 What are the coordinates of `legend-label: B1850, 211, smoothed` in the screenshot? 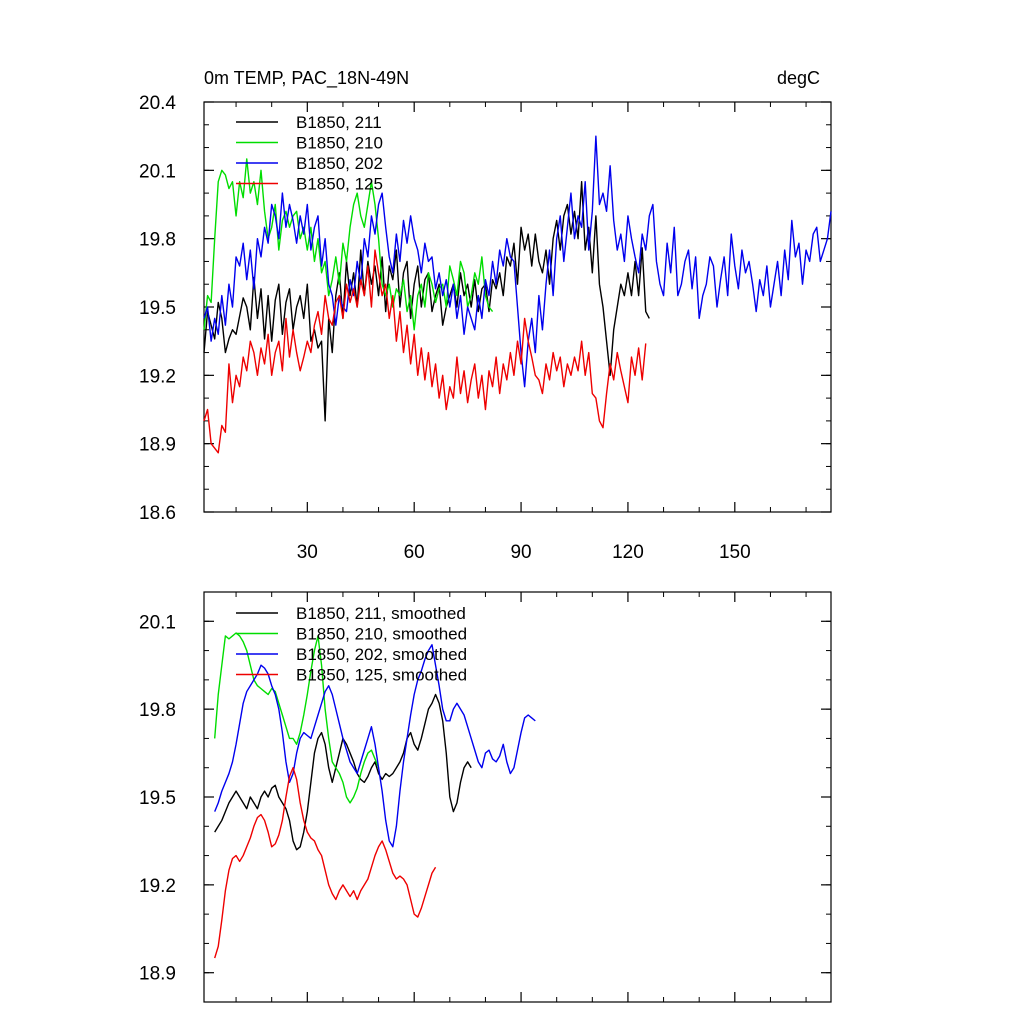 It's located at (381, 613).